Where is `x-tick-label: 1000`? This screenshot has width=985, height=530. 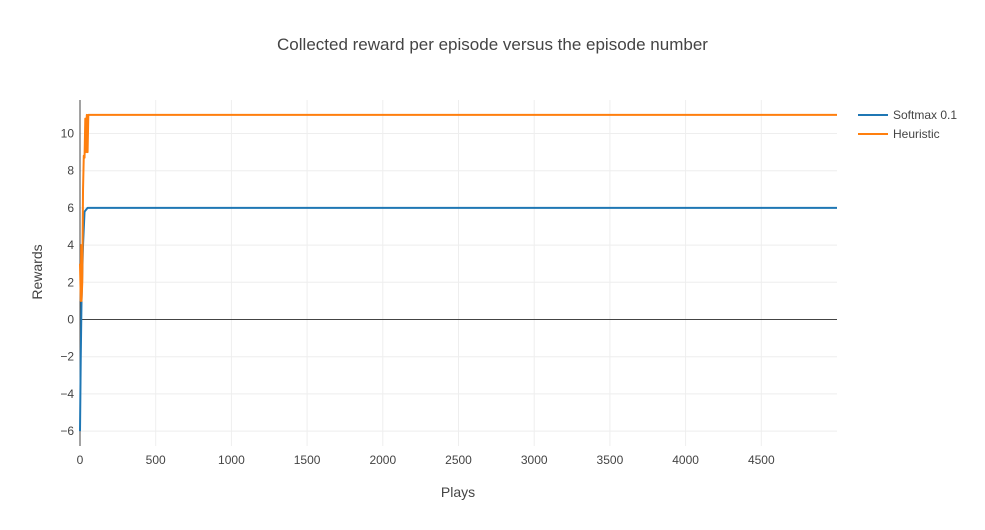
x-tick-label: 1000 is located at coordinates (231, 460).